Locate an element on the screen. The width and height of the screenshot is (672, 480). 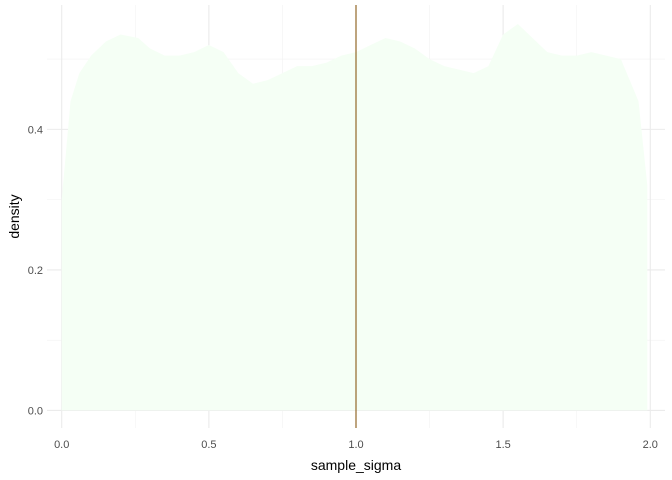
x-tick-label: 1.5 is located at coordinates (502, 445).